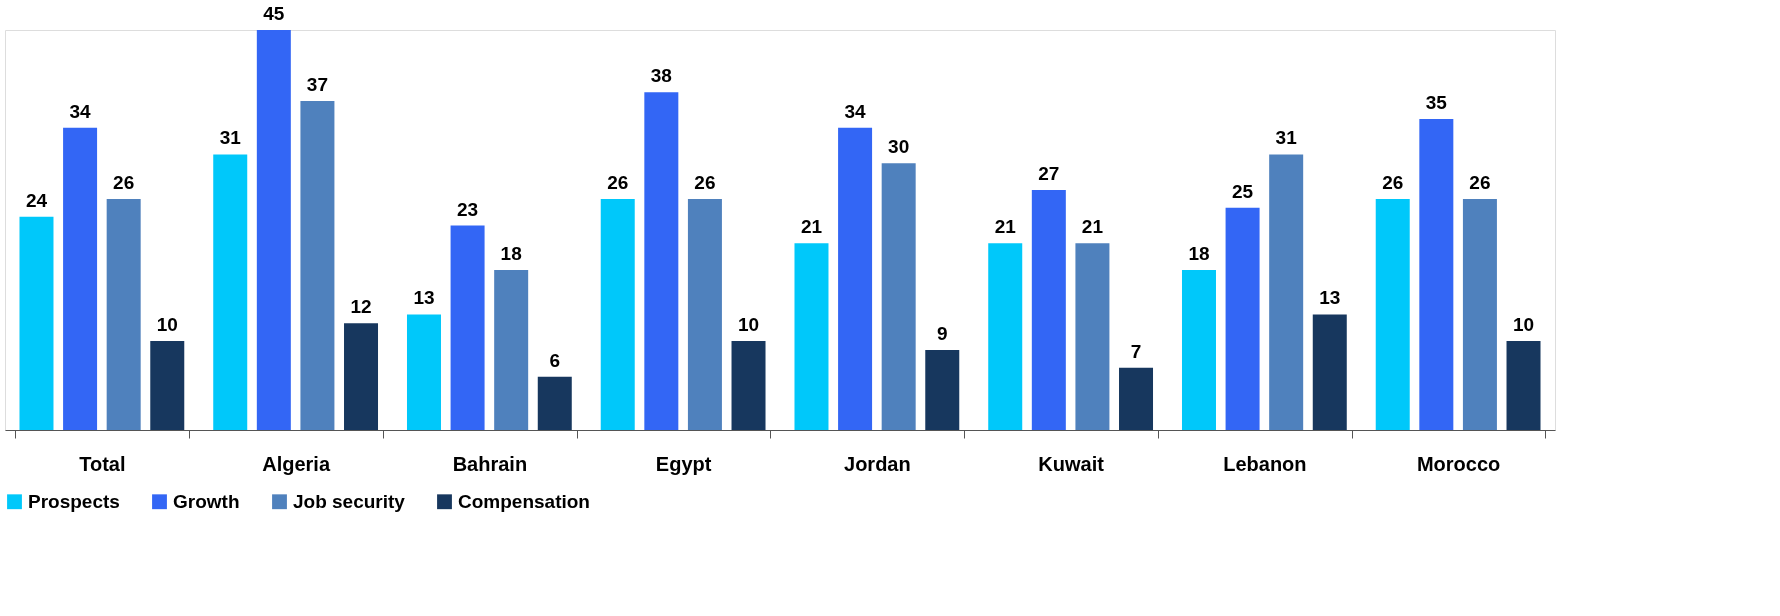 The width and height of the screenshot is (1780, 616). Describe the element at coordinates (102, 463) in the screenshot. I see `x-tick-label: Total` at that location.